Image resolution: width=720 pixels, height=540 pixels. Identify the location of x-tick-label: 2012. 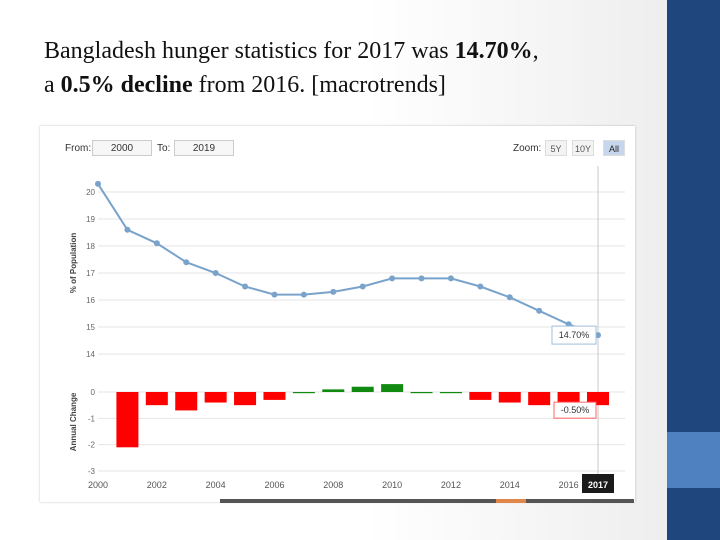
(451, 485).